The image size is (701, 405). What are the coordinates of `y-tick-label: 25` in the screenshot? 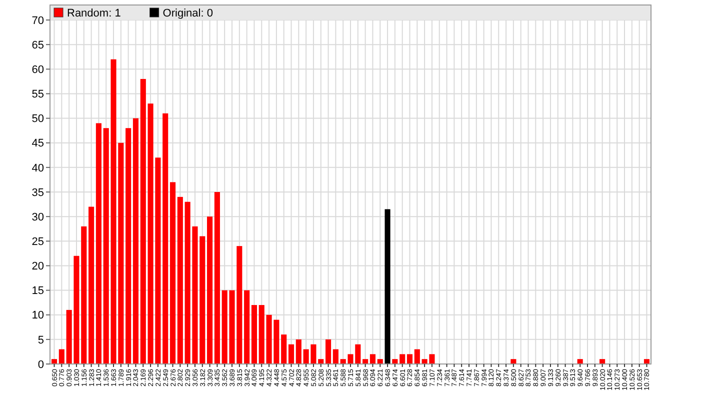 It's located at (38, 242).